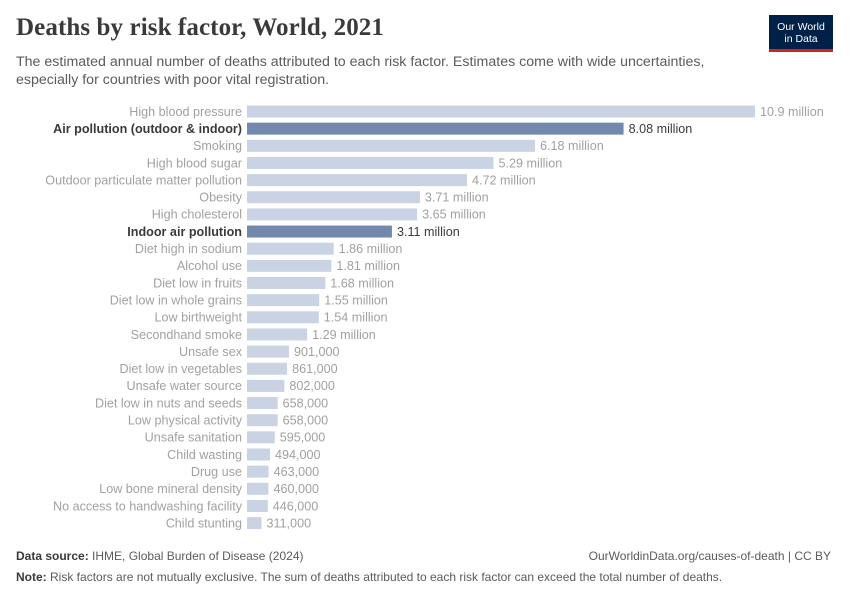 Image resolution: width=850 pixels, height=600 pixels. Describe the element at coordinates (194, 163) in the screenshot. I see `category-label: High blood sugar` at that location.